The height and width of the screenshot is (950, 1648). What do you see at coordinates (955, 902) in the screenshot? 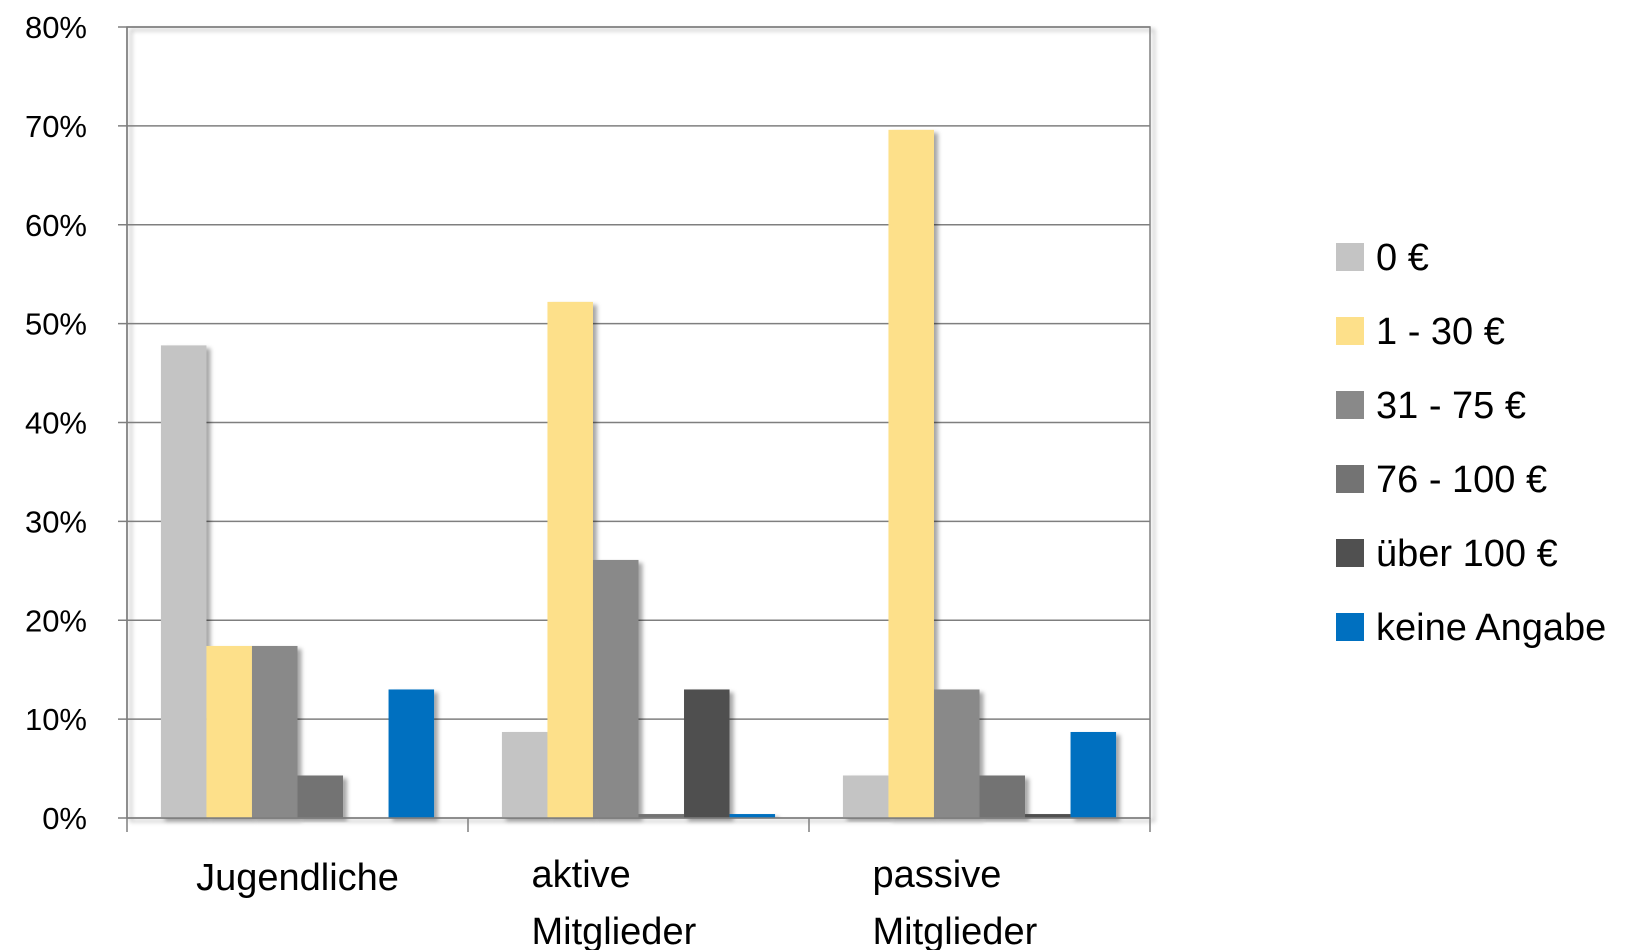
I see `x-category-label: passive Mitglieder` at bounding box center [955, 902].